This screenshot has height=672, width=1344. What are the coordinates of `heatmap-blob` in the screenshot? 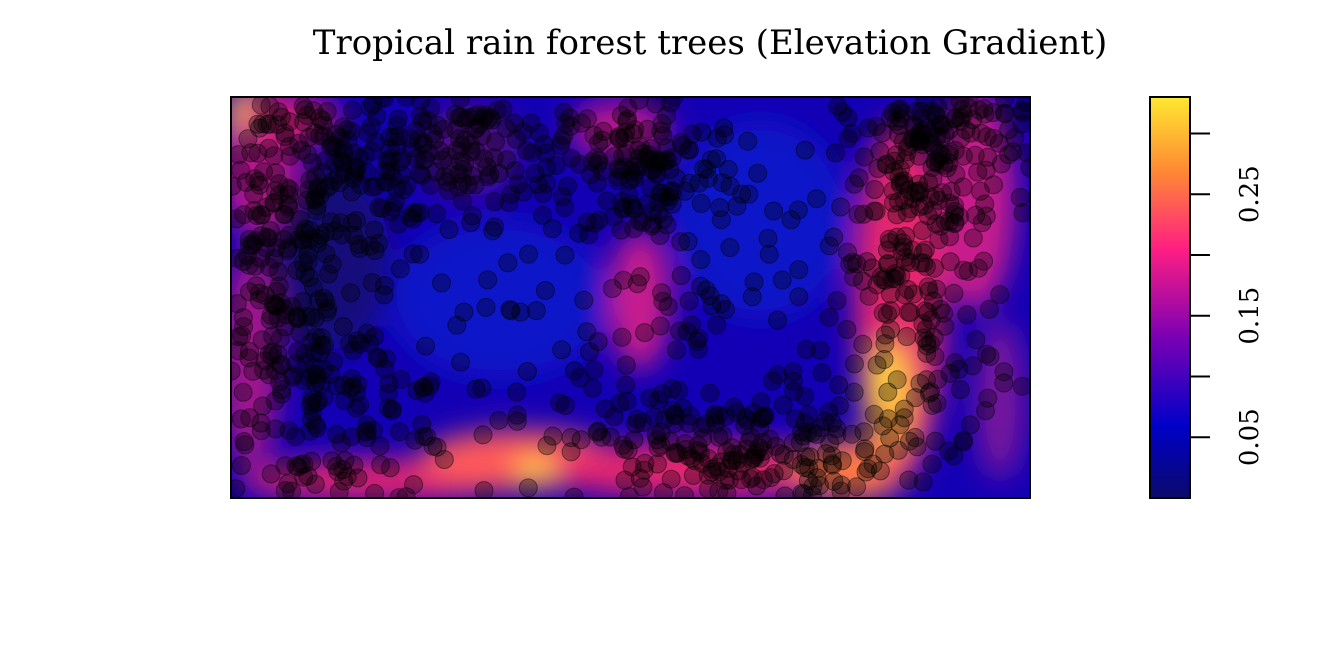 It's located at (330, 260).